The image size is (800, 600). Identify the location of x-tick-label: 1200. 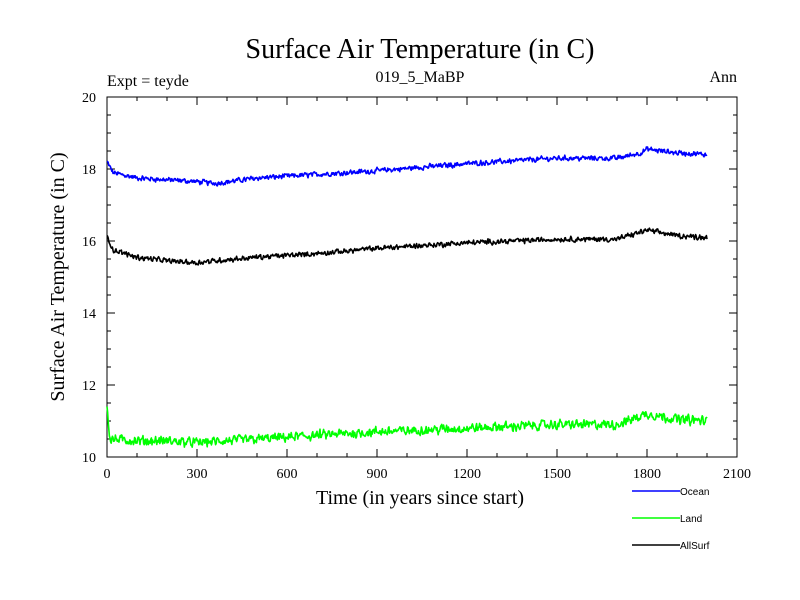
(467, 474).